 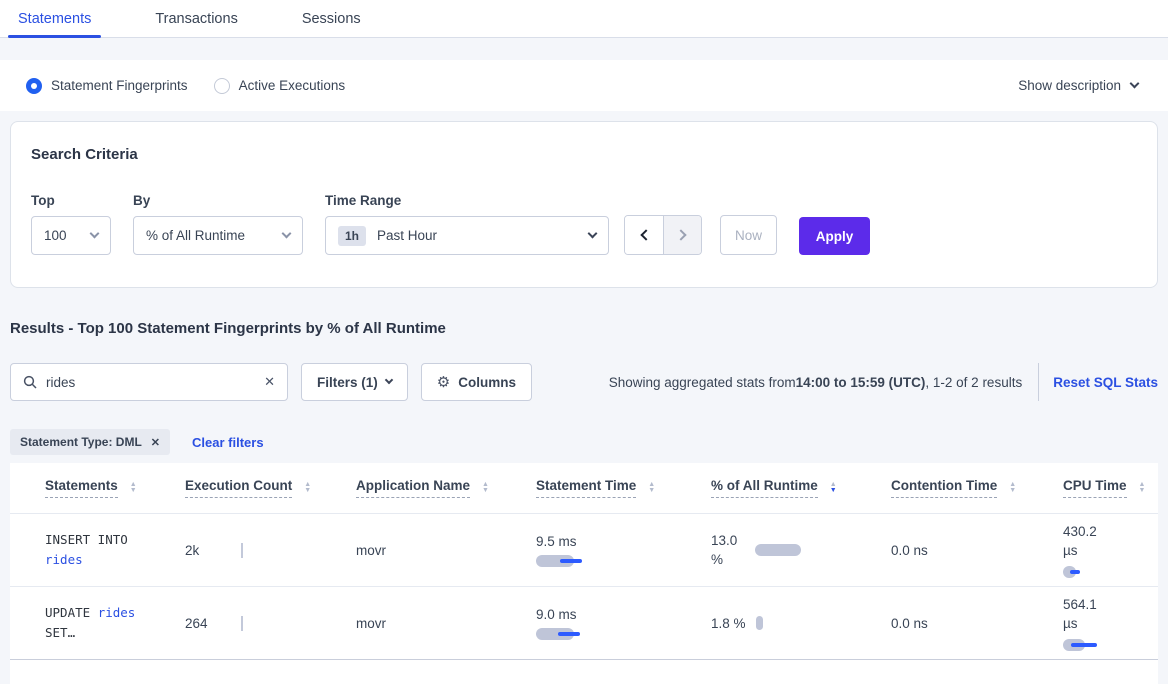 What do you see at coordinates (352, 235) in the screenshot?
I see `time-range-badge: 1h` at bounding box center [352, 235].